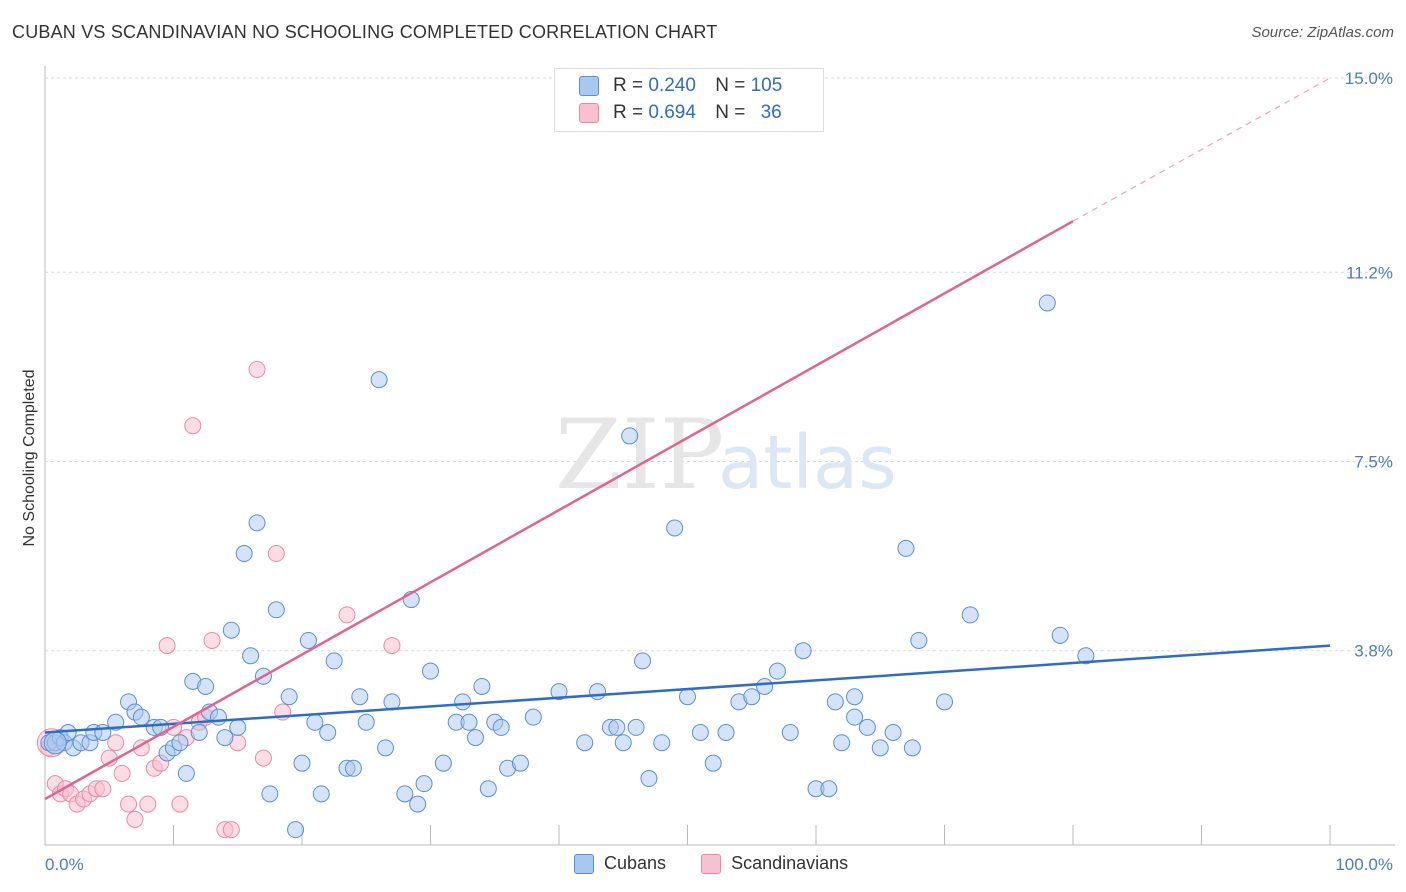  Describe the element at coordinates (766, 85) in the screenshot. I see `n-value: 105` at that location.